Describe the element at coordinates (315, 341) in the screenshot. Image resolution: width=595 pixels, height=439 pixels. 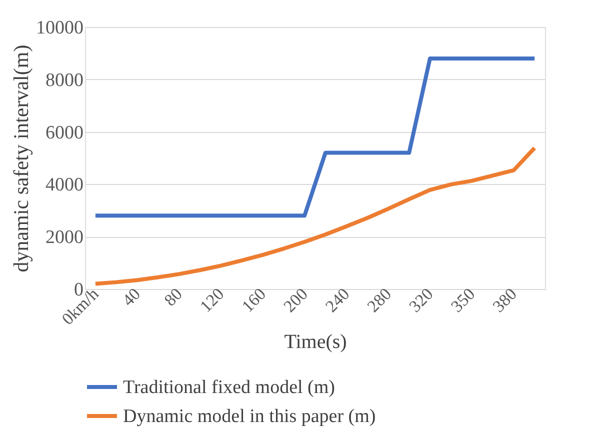
I see `x-axis-title: Time(s)` at that location.